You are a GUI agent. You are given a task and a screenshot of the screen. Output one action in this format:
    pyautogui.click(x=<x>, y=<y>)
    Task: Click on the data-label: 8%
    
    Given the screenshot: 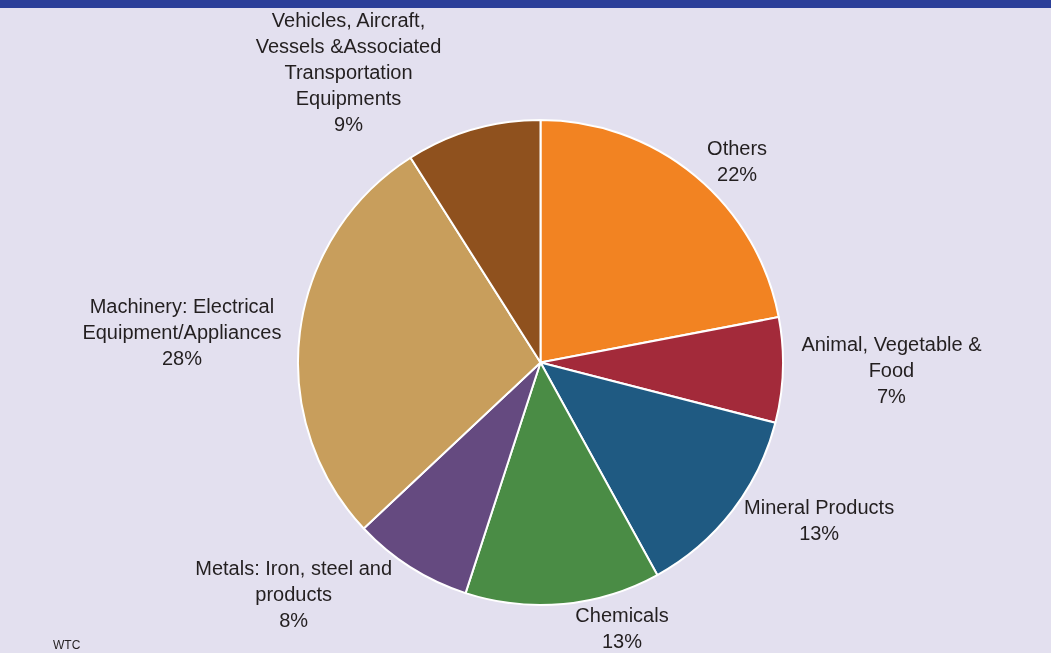 What is the action you would take?
    pyautogui.click(x=294, y=619)
    